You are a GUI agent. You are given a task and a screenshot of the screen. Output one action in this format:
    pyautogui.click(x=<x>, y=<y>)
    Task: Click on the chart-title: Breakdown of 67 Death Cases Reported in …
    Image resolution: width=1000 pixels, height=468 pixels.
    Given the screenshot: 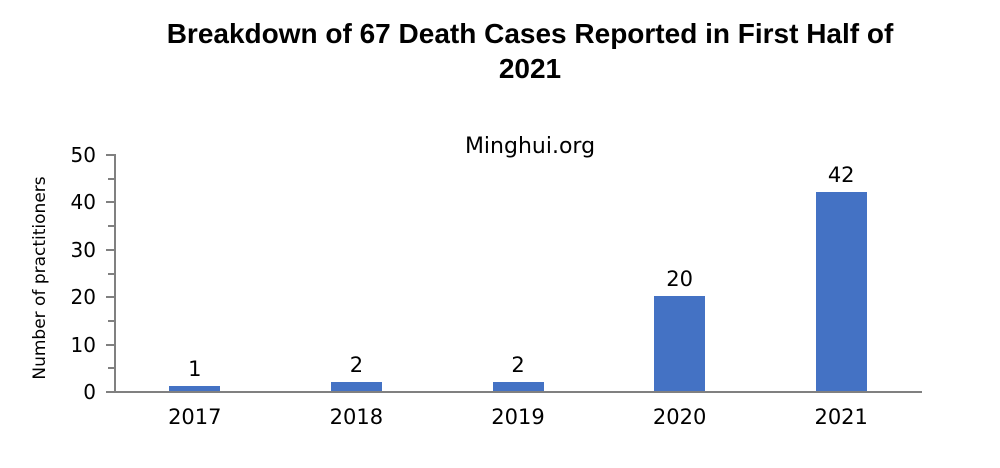 What is the action you would take?
    pyautogui.click(x=530, y=51)
    